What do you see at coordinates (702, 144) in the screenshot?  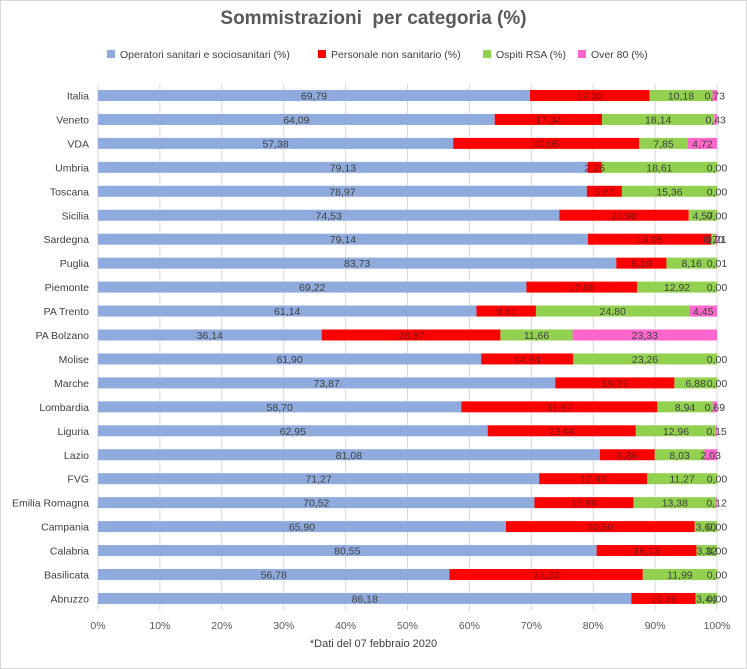 I see `data-label: 4,72` at bounding box center [702, 144].